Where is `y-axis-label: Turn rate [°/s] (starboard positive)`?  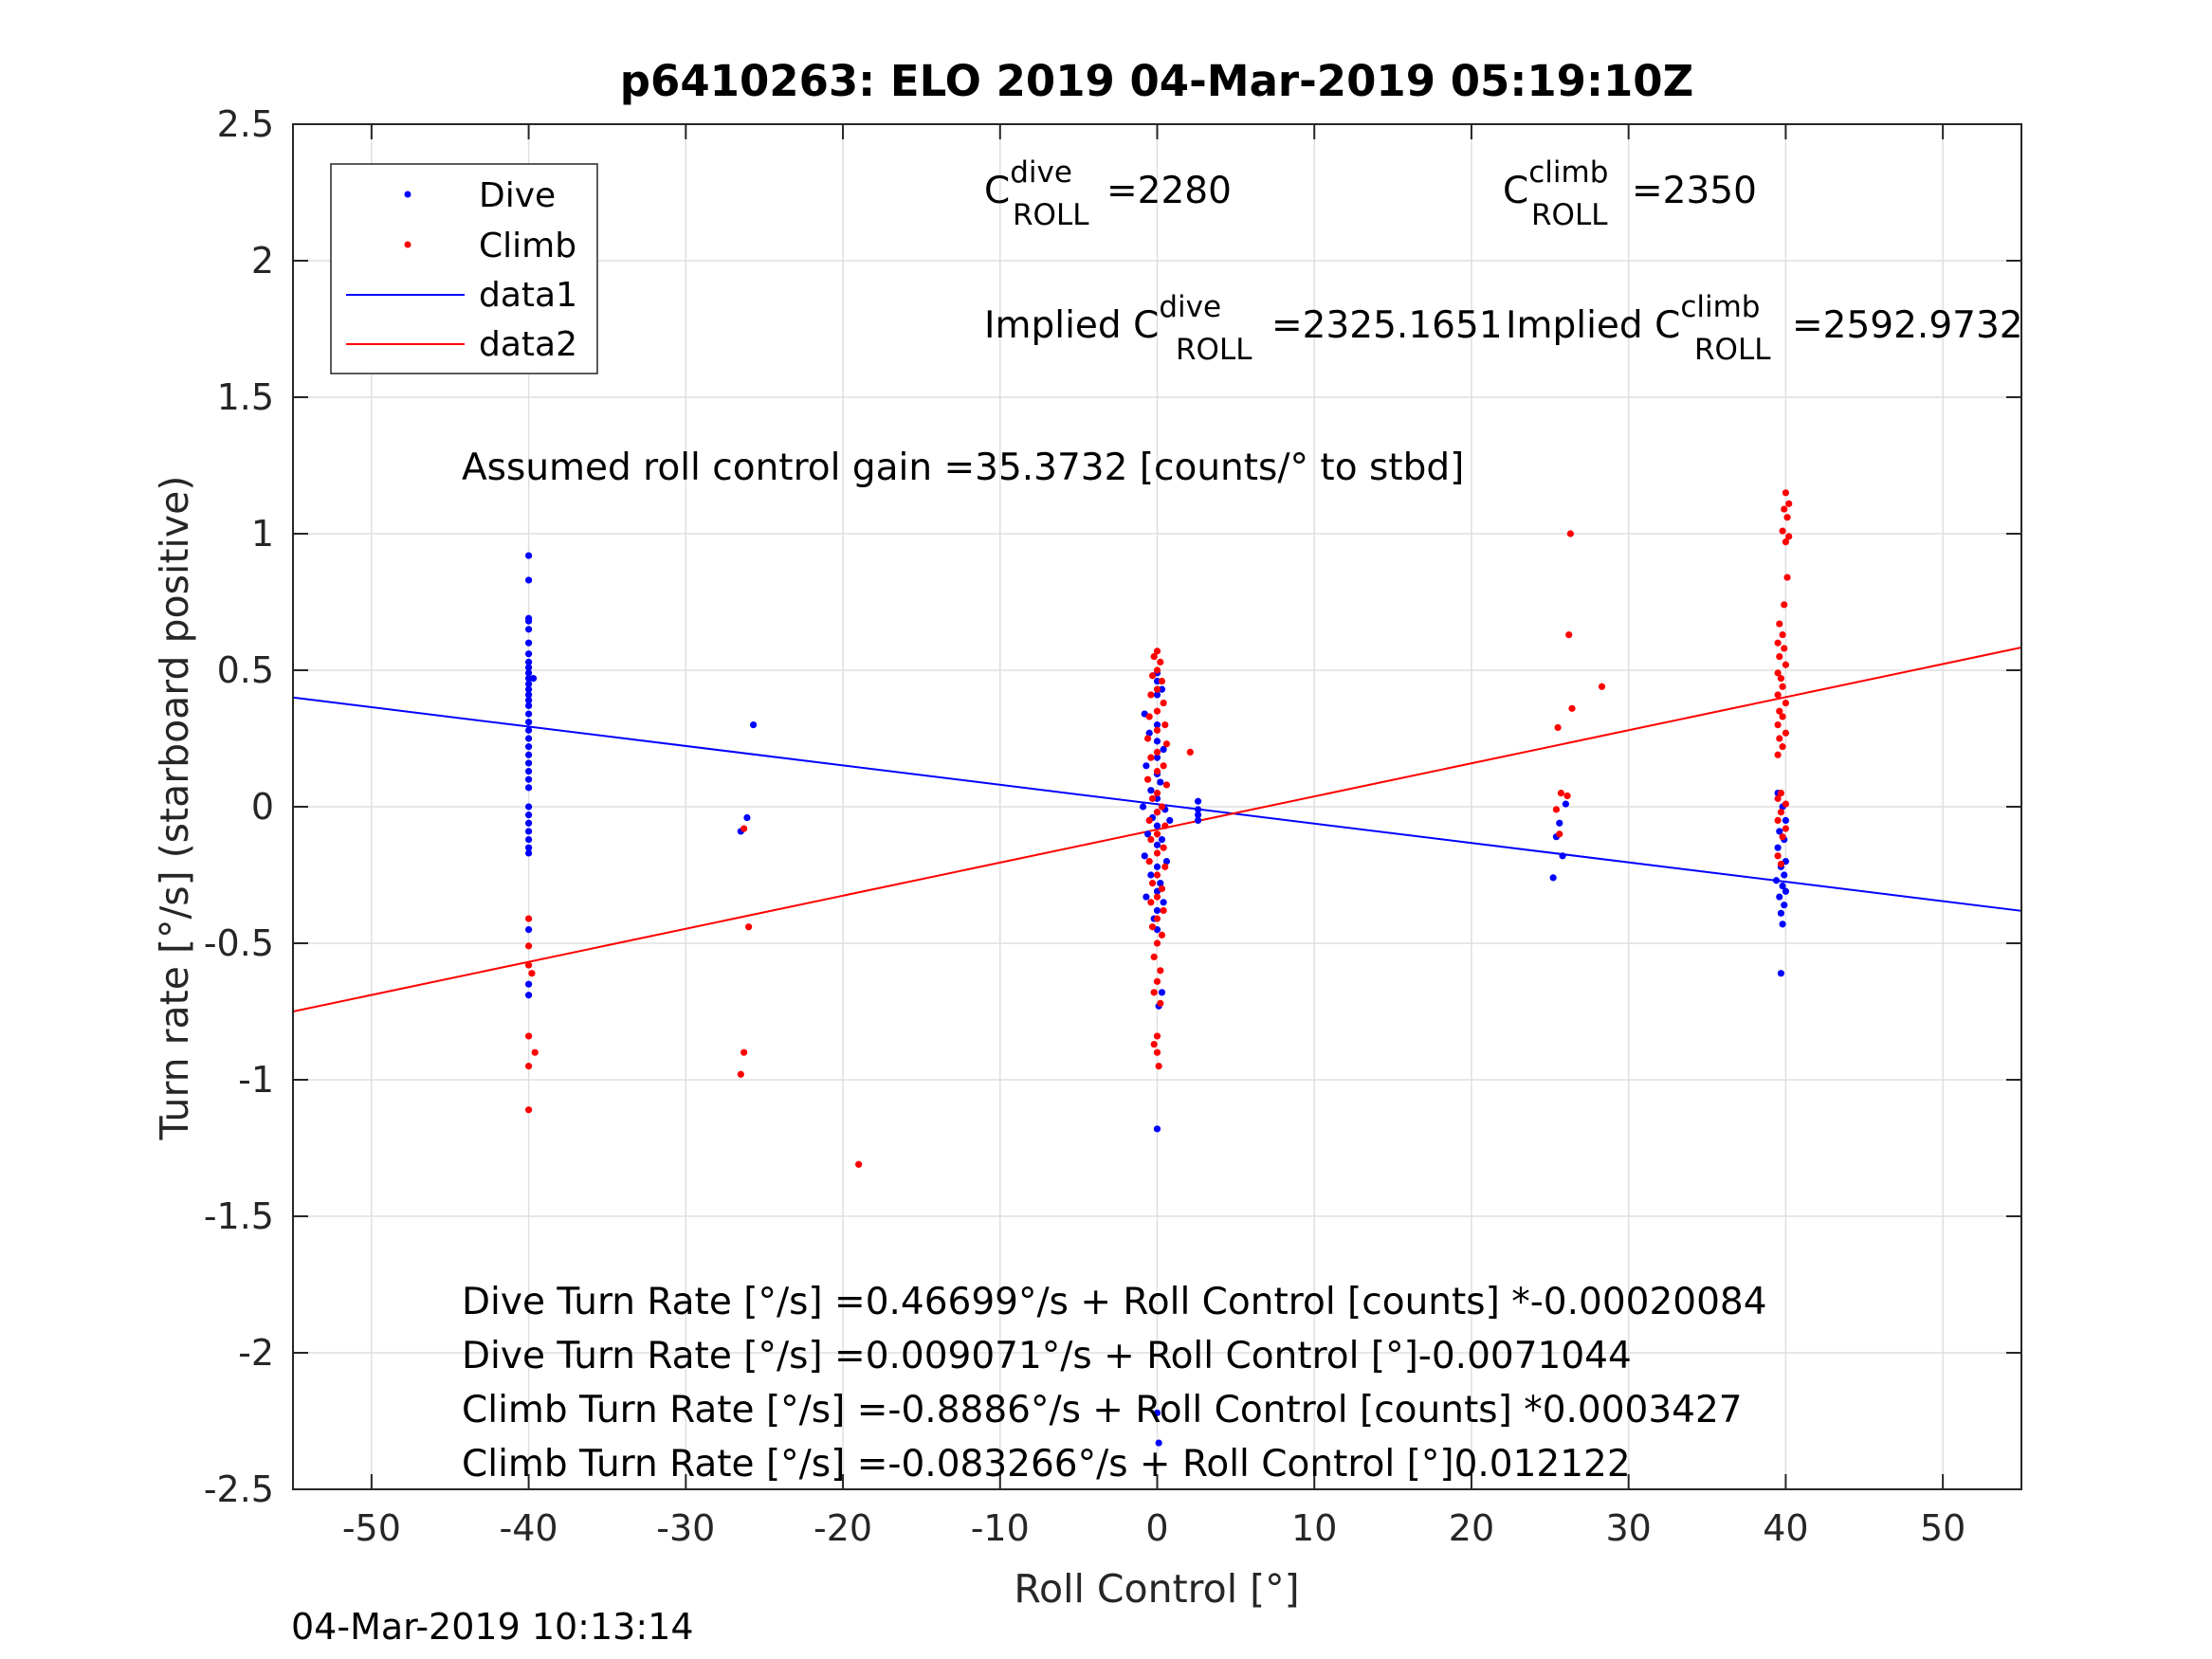
y-axis-label: Turn rate [°/s] (starboard positive) is located at coordinates (174, 808).